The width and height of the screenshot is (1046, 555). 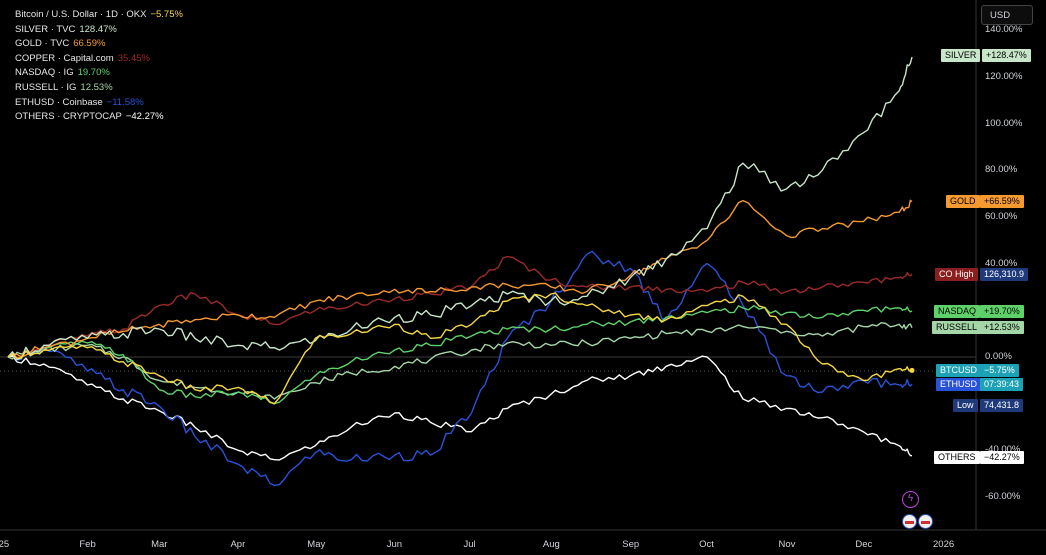 I want to click on y-tick-label: 100.00%, so click(x=1004, y=123).